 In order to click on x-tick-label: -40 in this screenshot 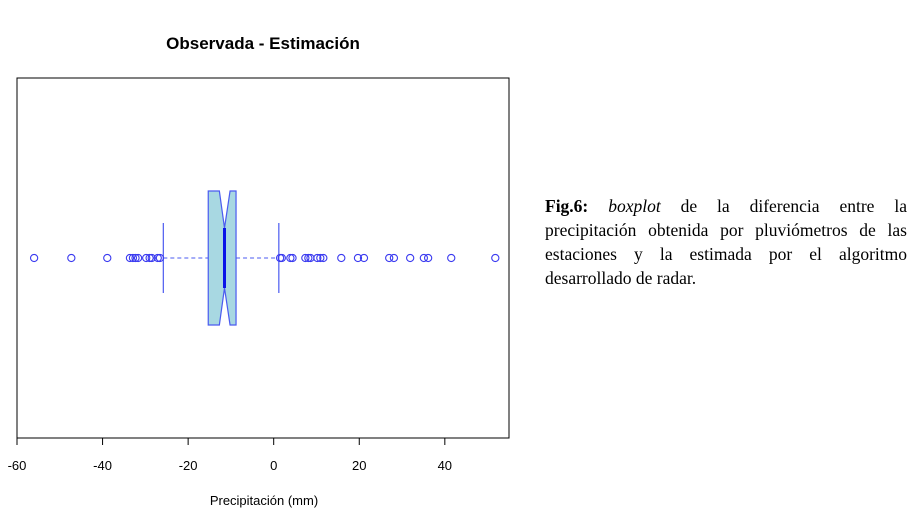, I will do `click(102, 465)`.